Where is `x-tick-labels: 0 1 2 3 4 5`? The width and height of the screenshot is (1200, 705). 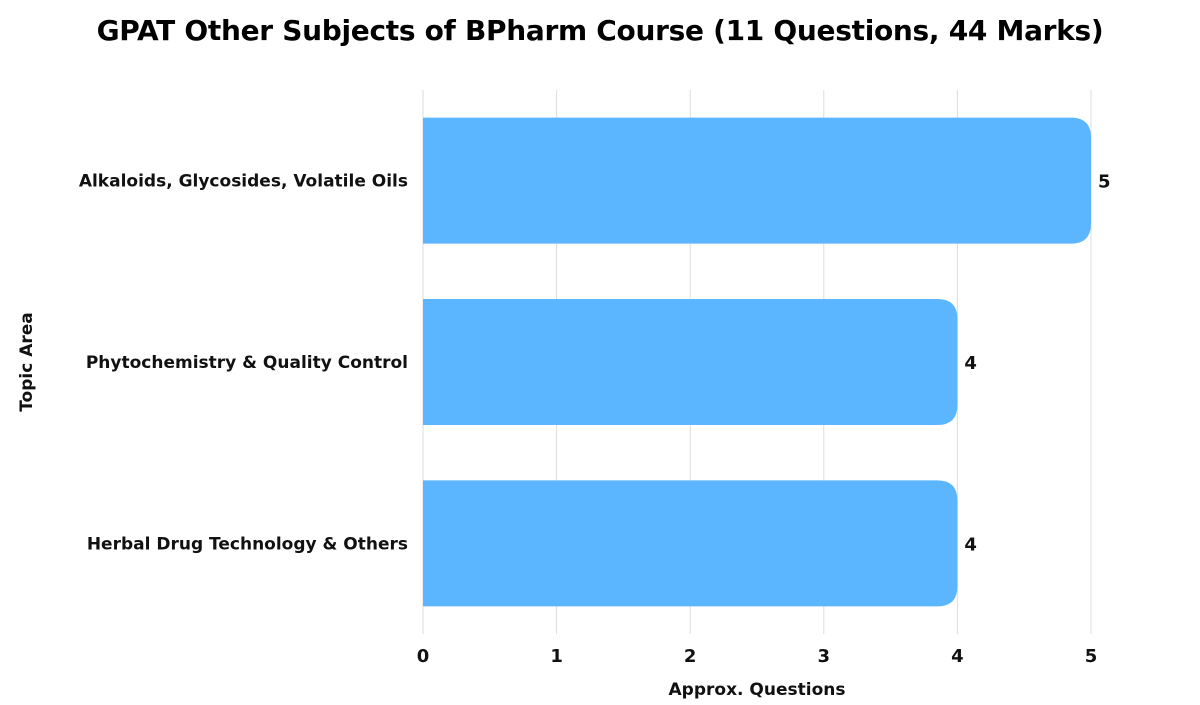
x-tick-labels: 0 1 2 3 4 5 is located at coordinates (757, 656).